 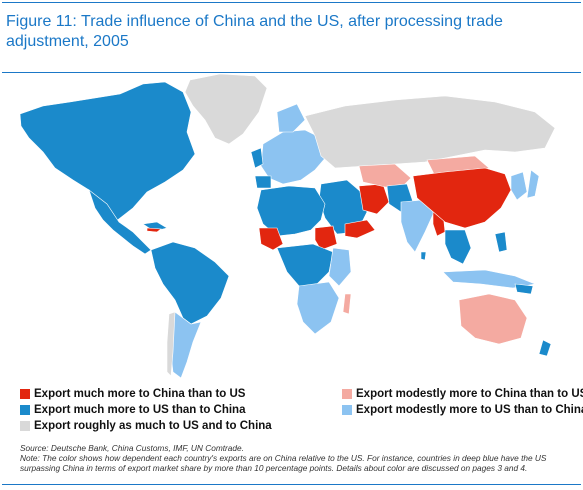 What do you see at coordinates (139, 410) in the screenshot?
I see `legend-label: Export much more to US than to China` at bounding box center [139, 410].